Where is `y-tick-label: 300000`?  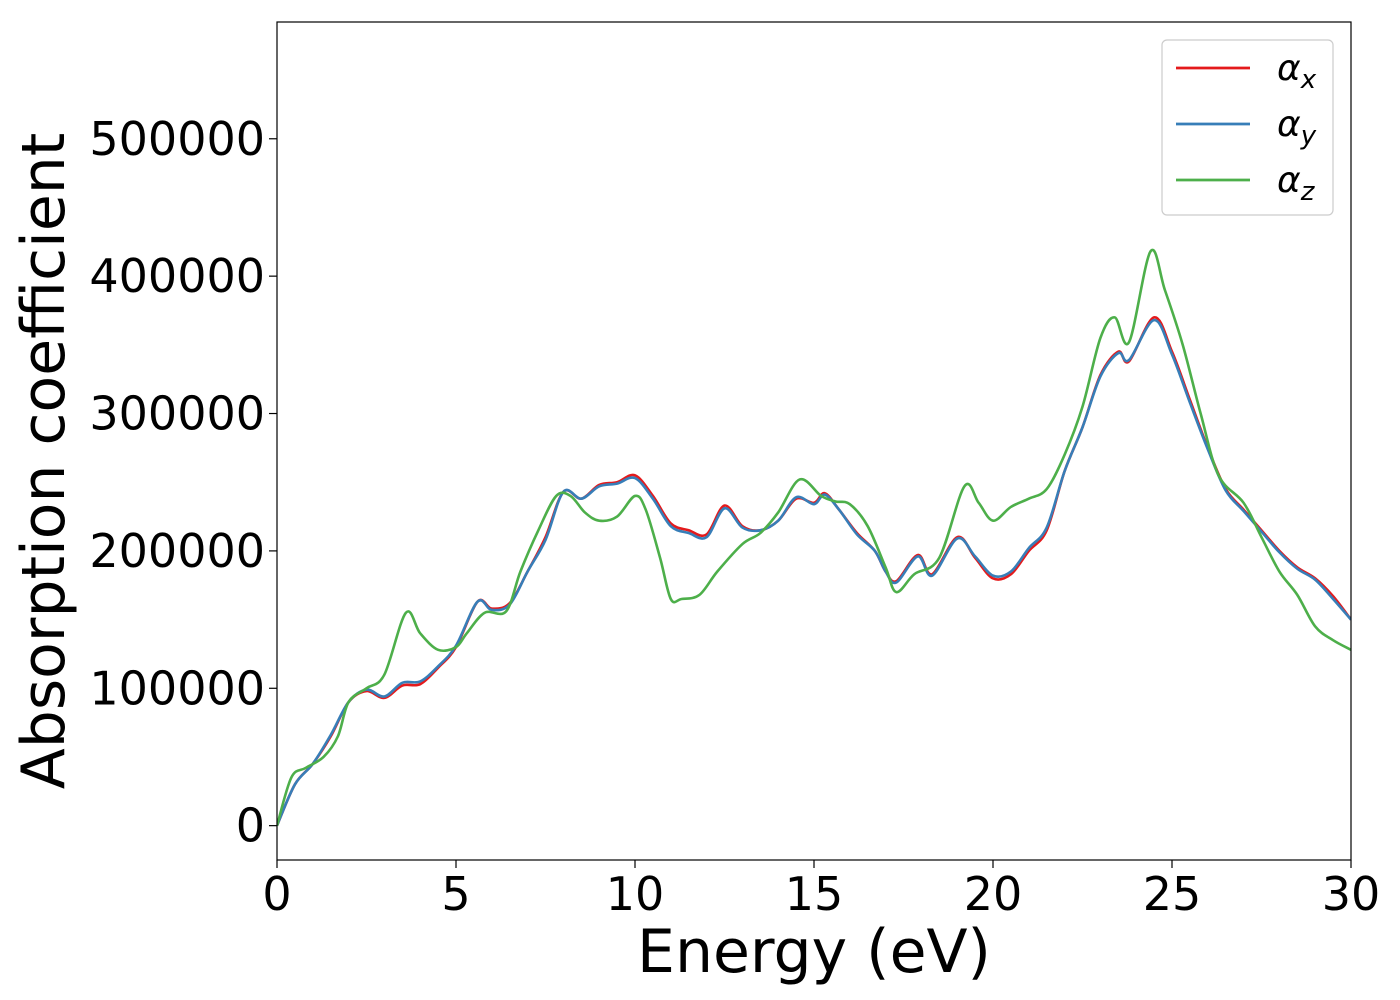
y-tick-label: 300000 is located at coordinates (177, 414).